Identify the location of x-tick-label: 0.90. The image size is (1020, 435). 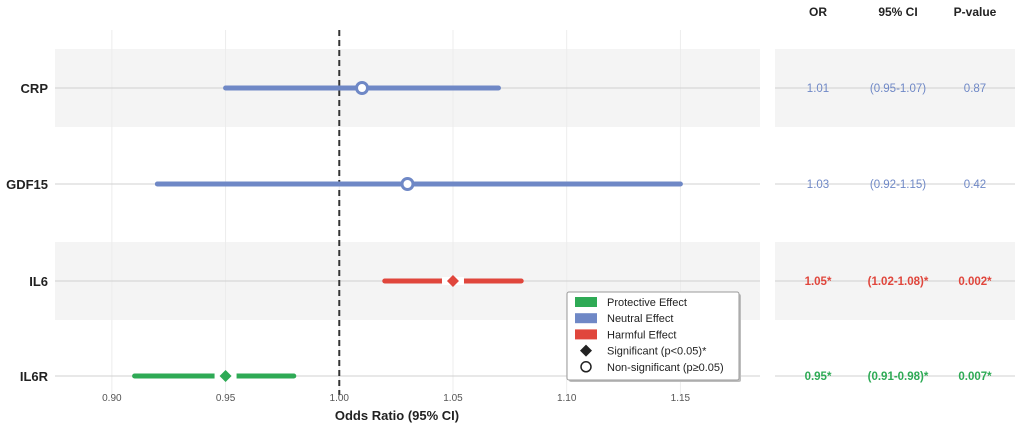
(112, 398).